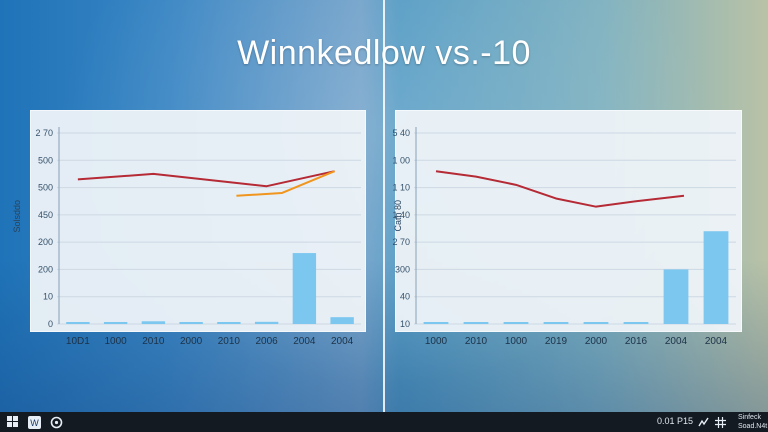  I want to click on chart-left-x-tick-label: 2006, so click(267, 341).